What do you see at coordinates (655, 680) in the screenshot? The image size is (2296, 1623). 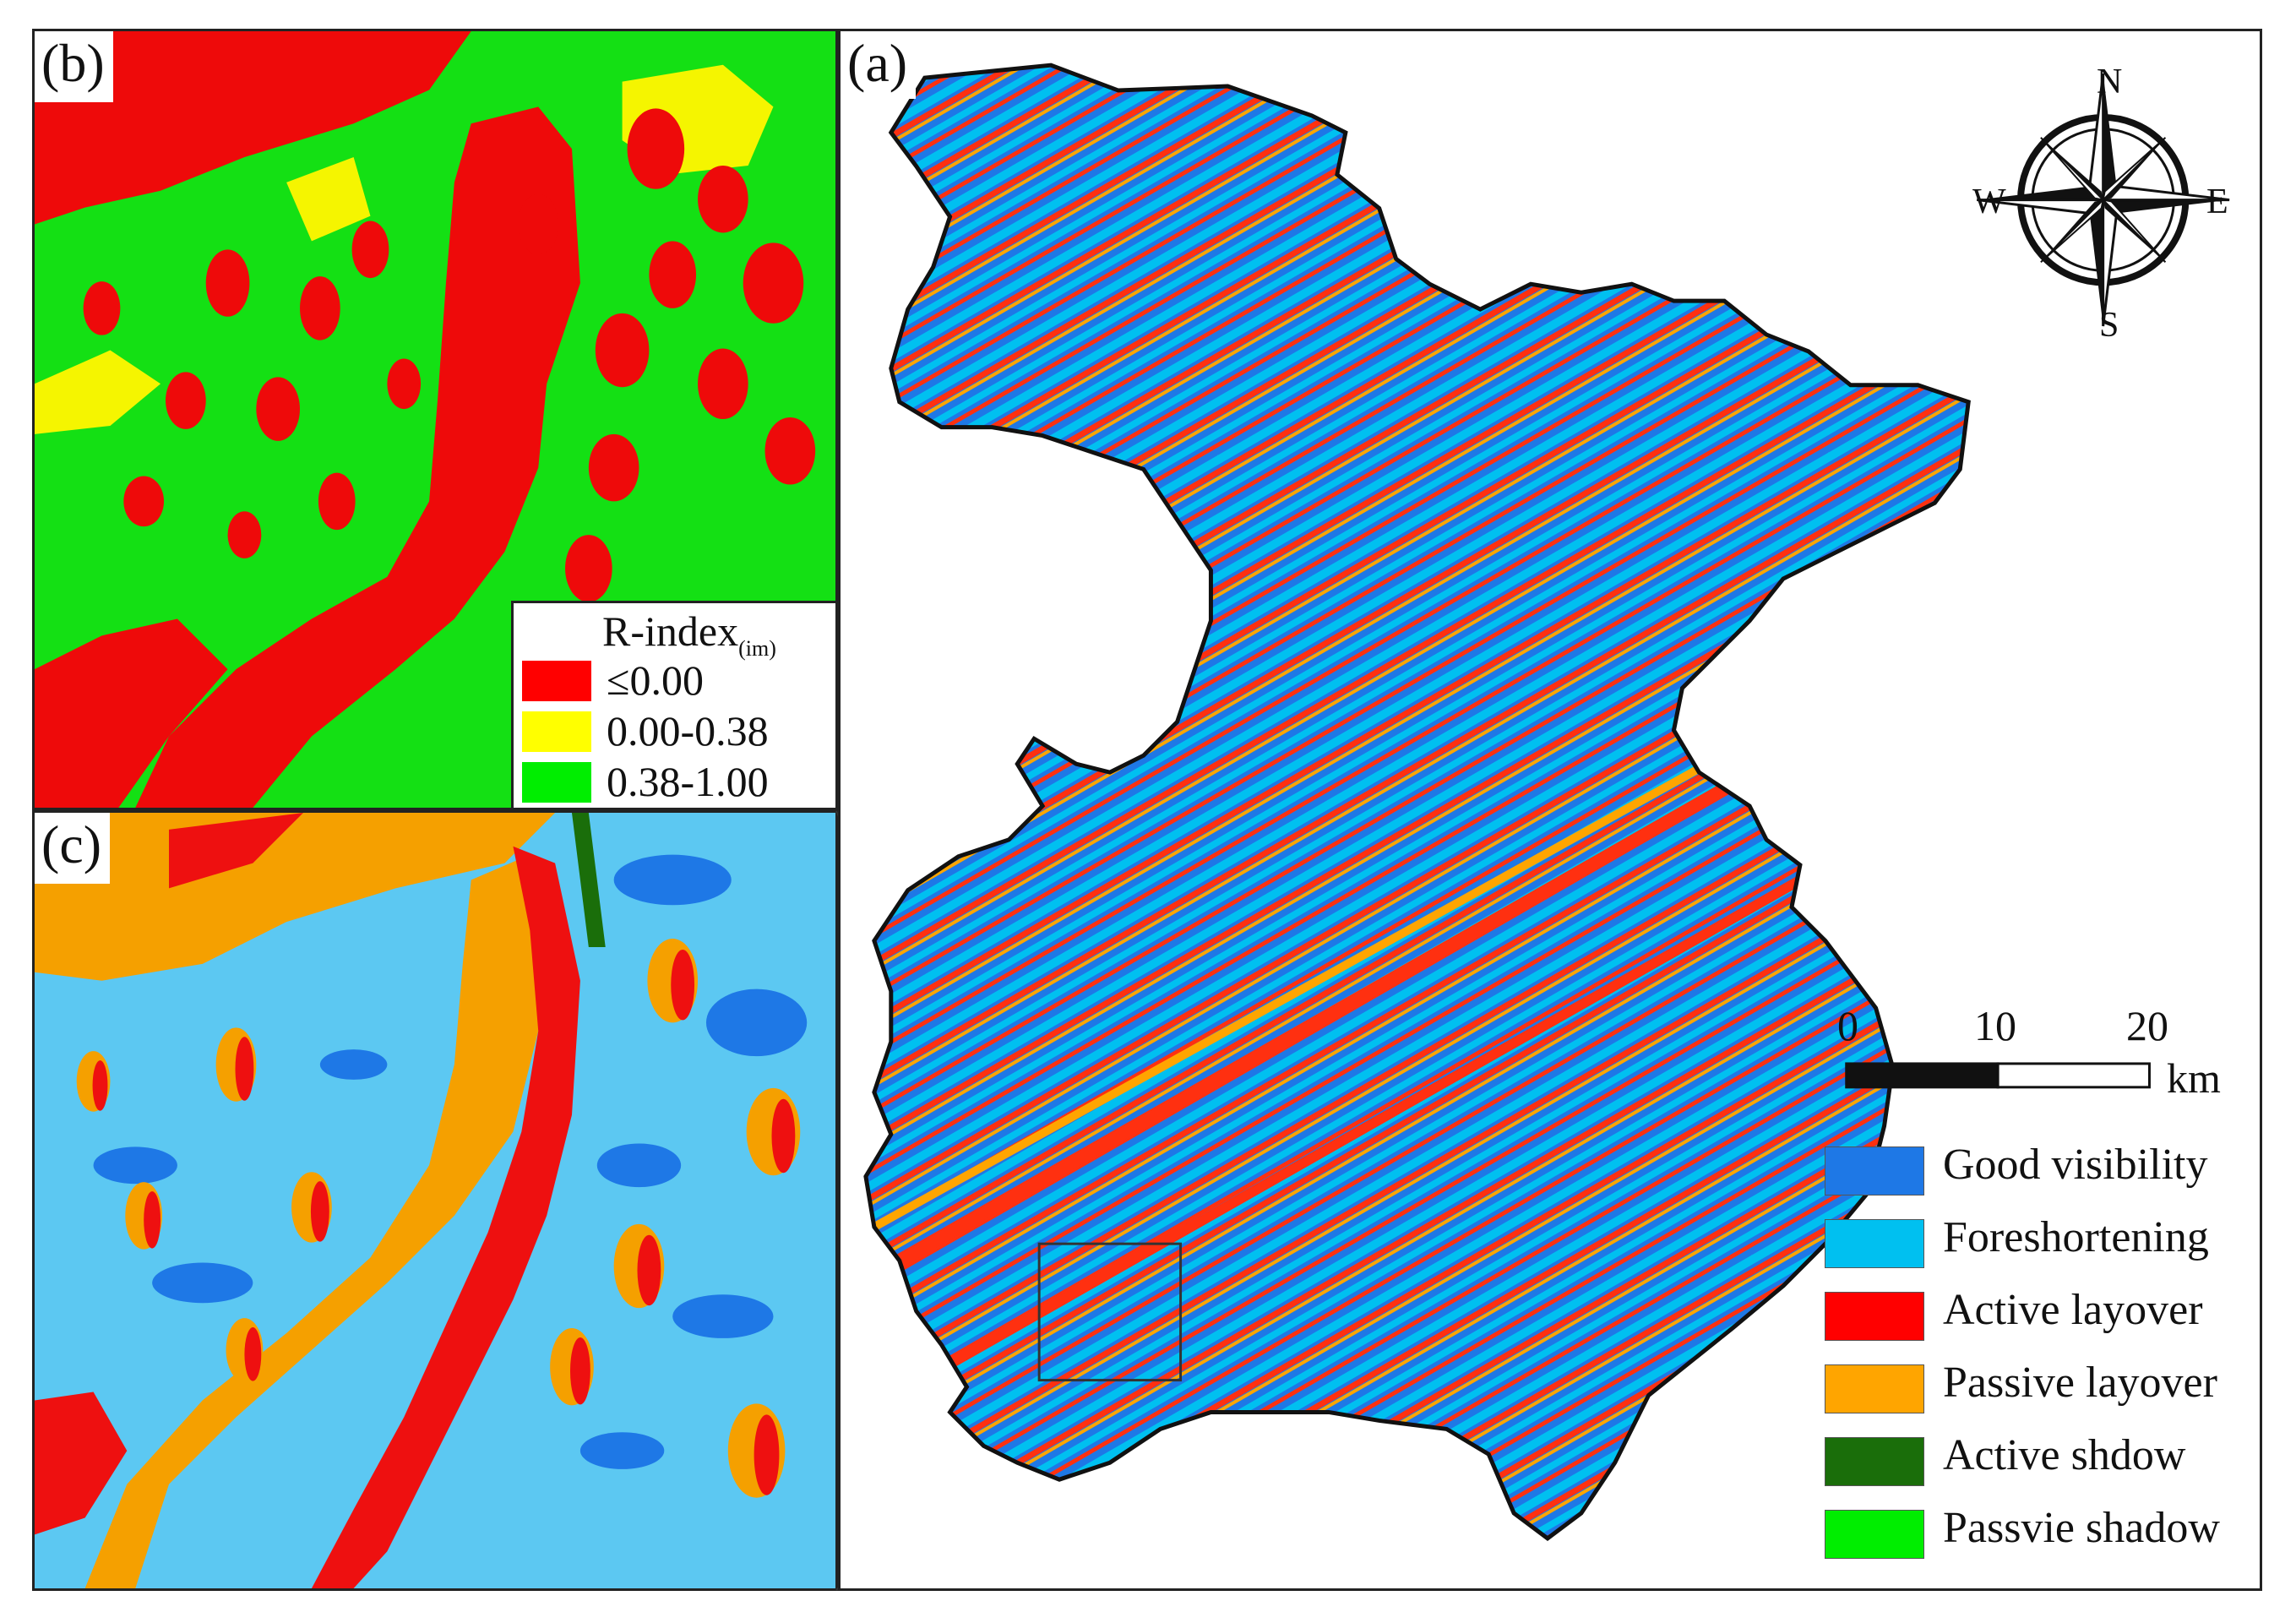 I see `rindex-legend-label: ≤0.00` at bounding box center [655, 680].